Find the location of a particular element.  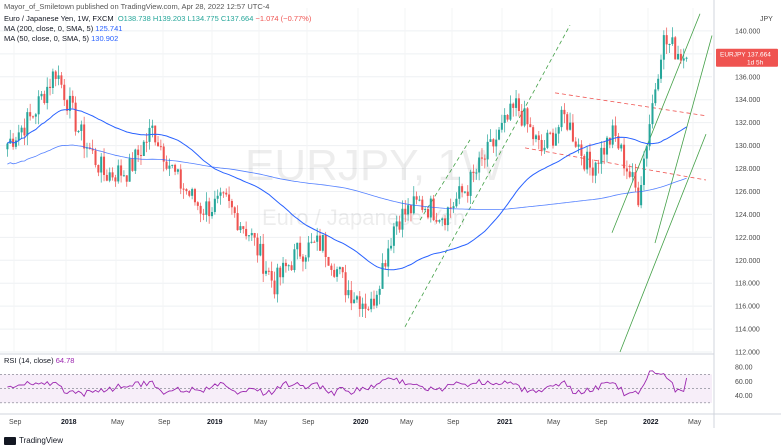

last-price-symbol: EURJPY 137.664 is located at coordinates (745, 55).